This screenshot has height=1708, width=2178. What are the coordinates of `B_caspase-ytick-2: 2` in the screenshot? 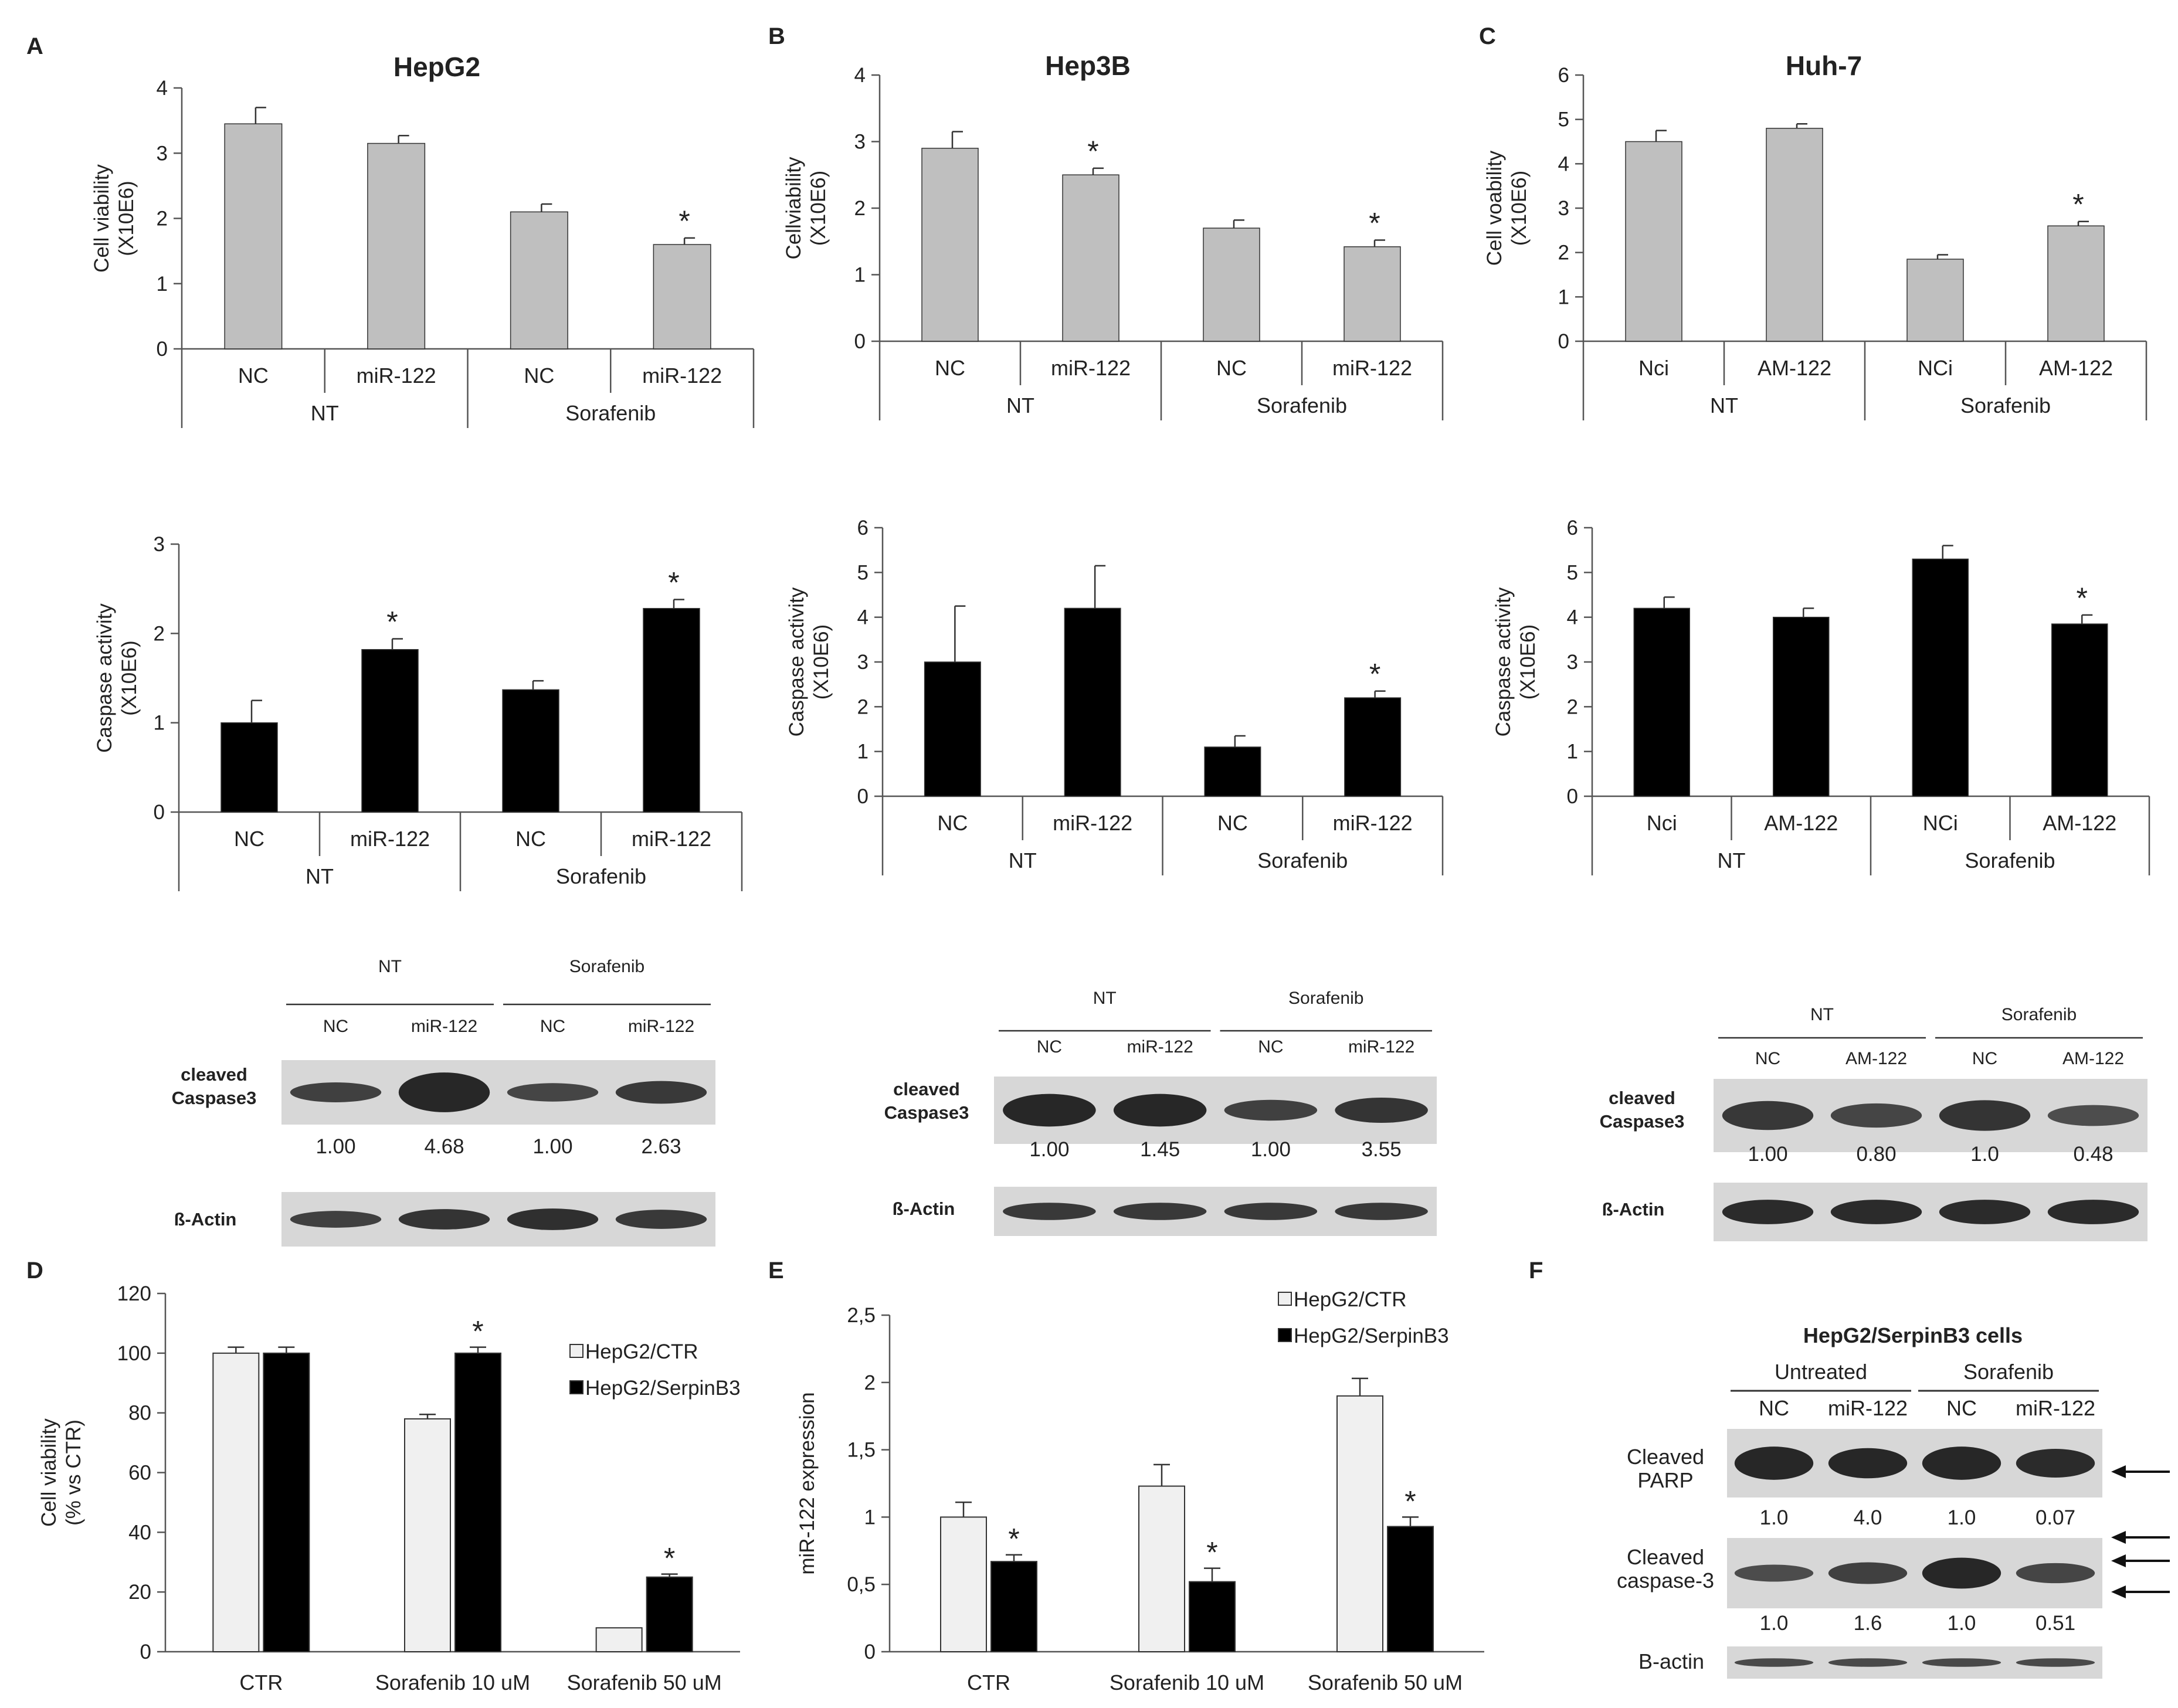 It's located at (863, 706).